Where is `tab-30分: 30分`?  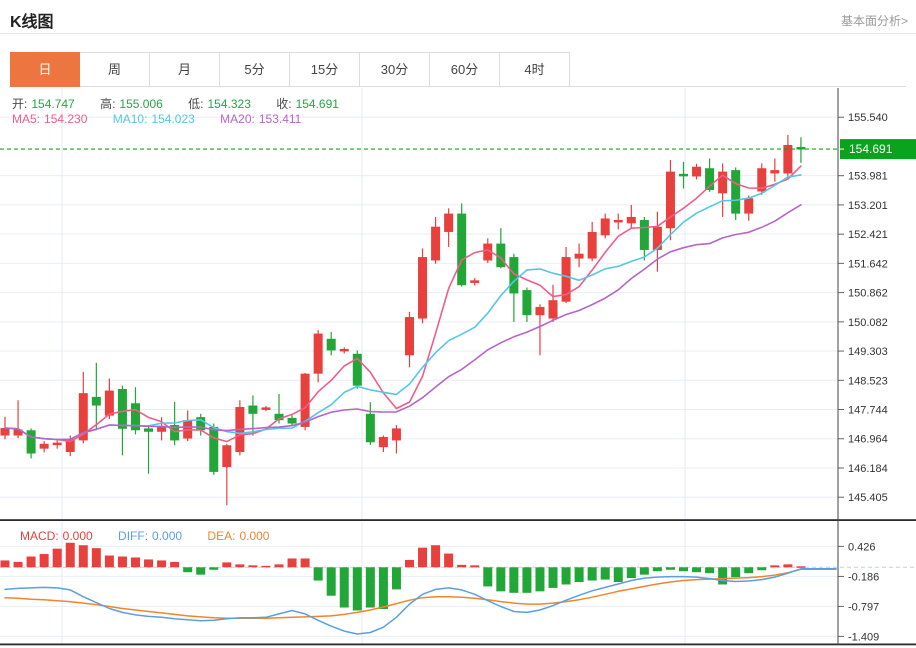
tab-30分: 30分 is located at coordinates (395, 69).